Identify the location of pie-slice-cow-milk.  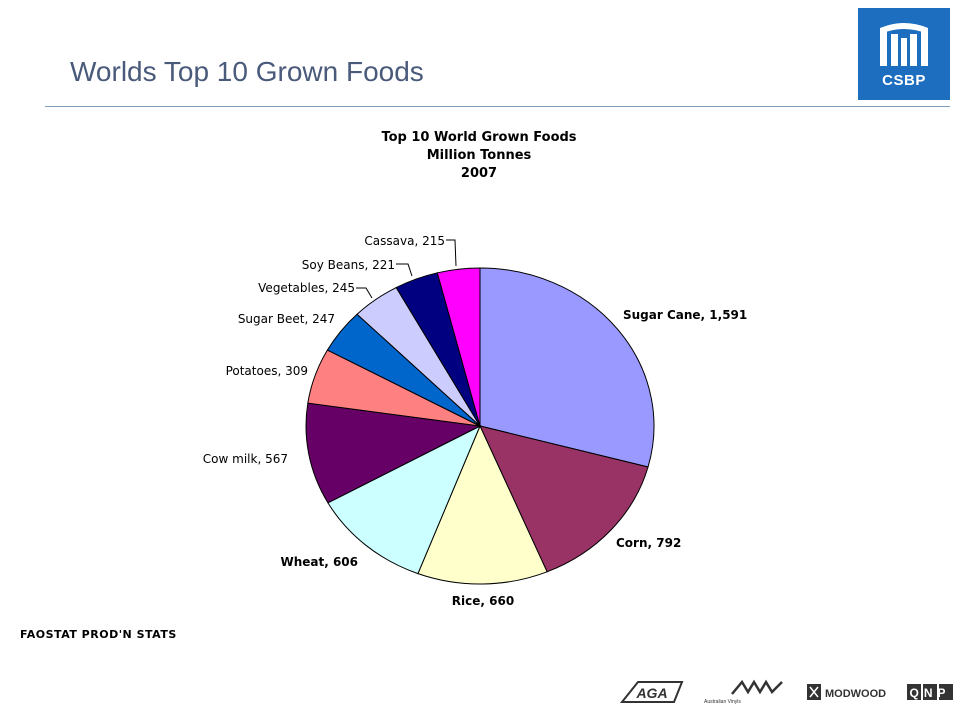
(393, 453).